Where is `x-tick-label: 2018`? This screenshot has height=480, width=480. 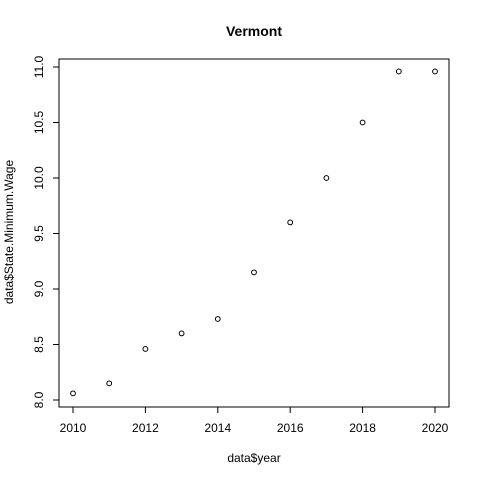
x-tick-label: 2018 is located at coordinates (362, 428).